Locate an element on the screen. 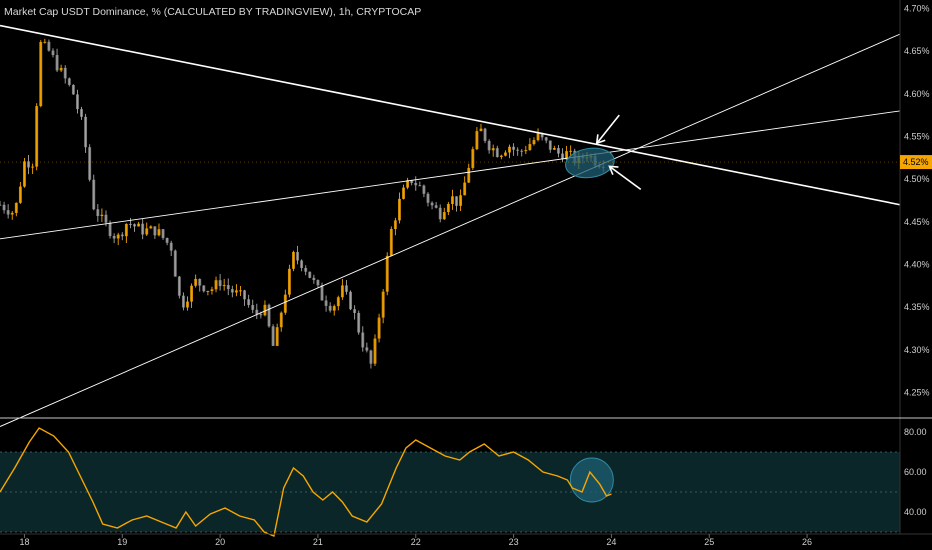 The width and height of the screenshot is (932, 550). arrow-shaft is located at coordinates (625, 178).